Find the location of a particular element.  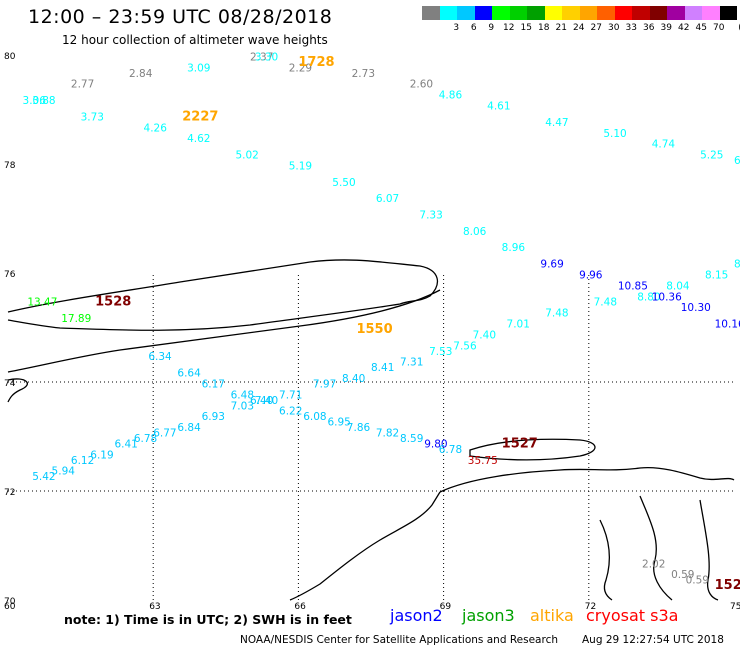

wave-height-value: 7.48 is located at coordinates (605, 303).